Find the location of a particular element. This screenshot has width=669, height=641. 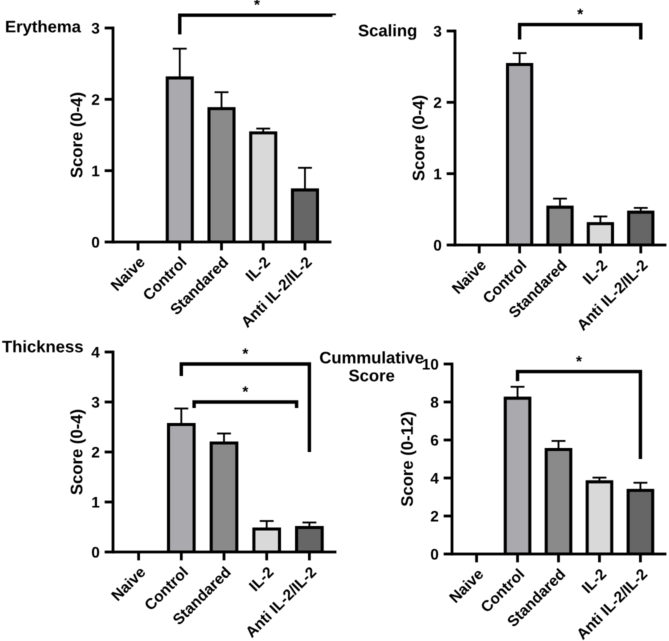

chart-title: Scaling is located at coordinates (387, 32).